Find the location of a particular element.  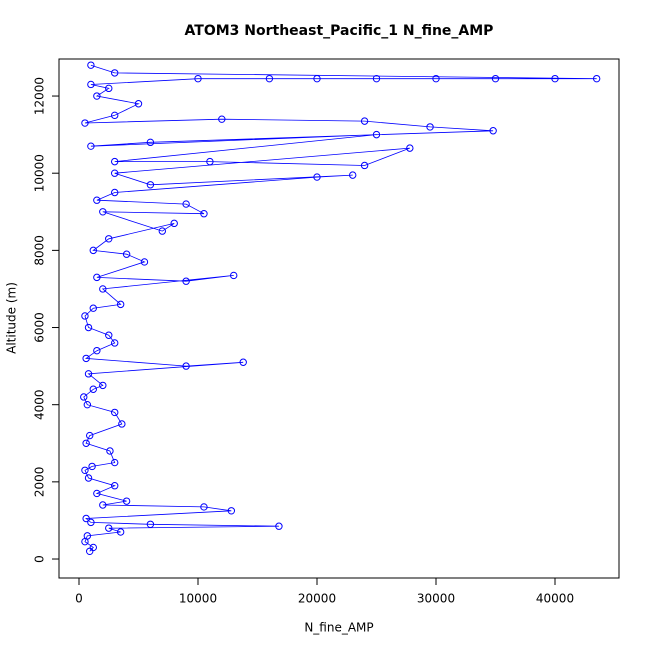

x-tick-label: 30000 is located at coordinates (436, 599).